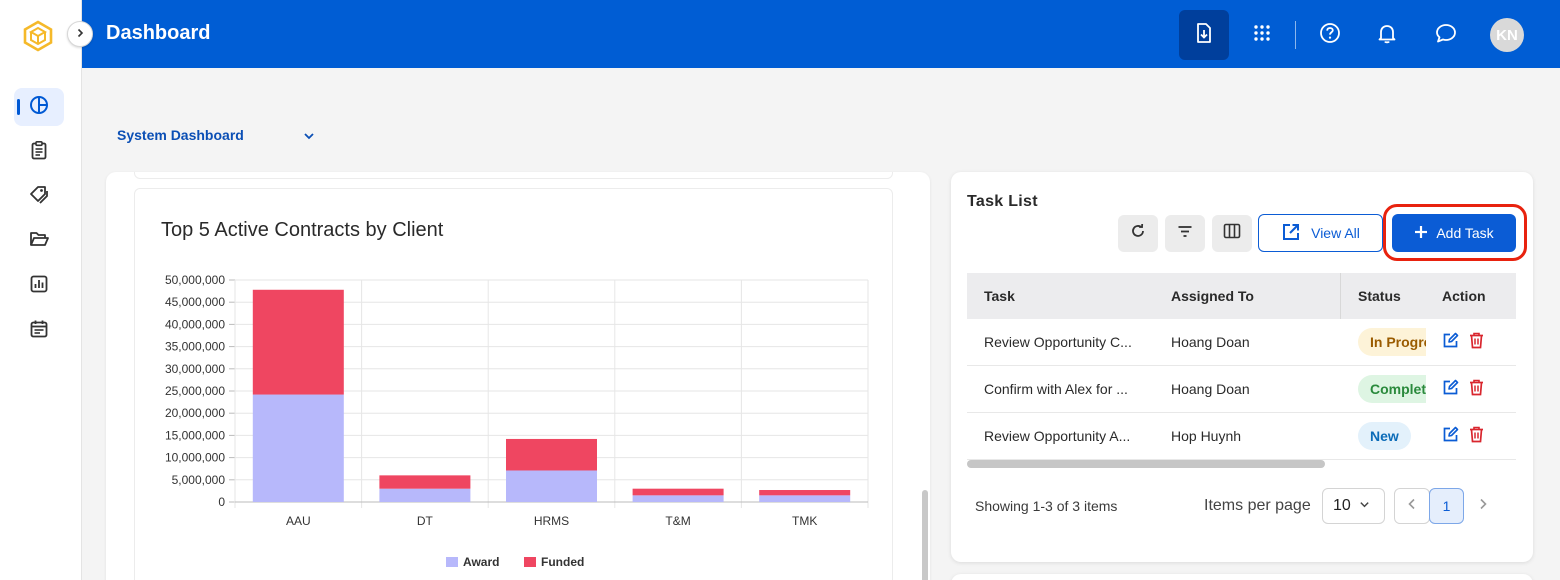 Image resolution: width=1560 pixels, height=580 pixels. Describe the element at coordinates (804, 521) in the screenshot. I see `x-tick-label: TMK` at that location.